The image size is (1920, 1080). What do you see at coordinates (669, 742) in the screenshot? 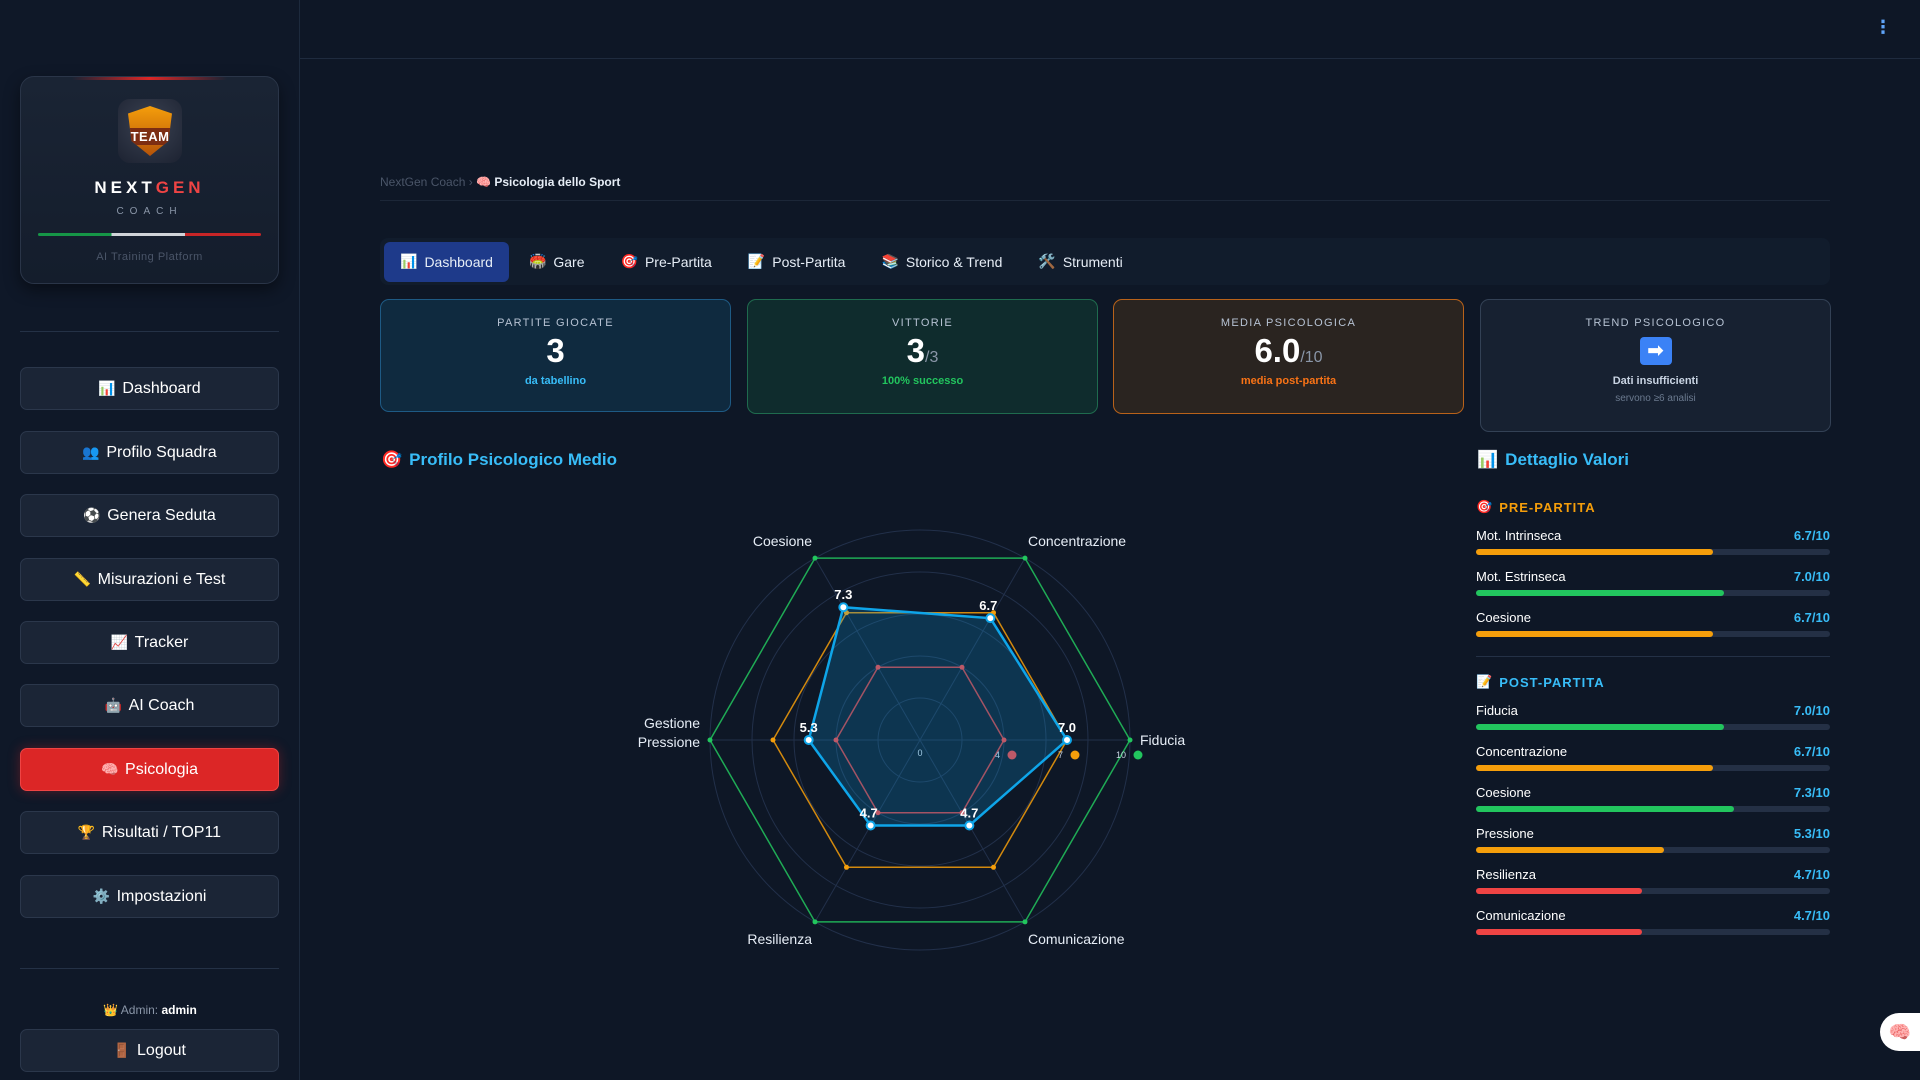
I see `radar-axis-label-line: Pressione` at bounding box center [669, 742].